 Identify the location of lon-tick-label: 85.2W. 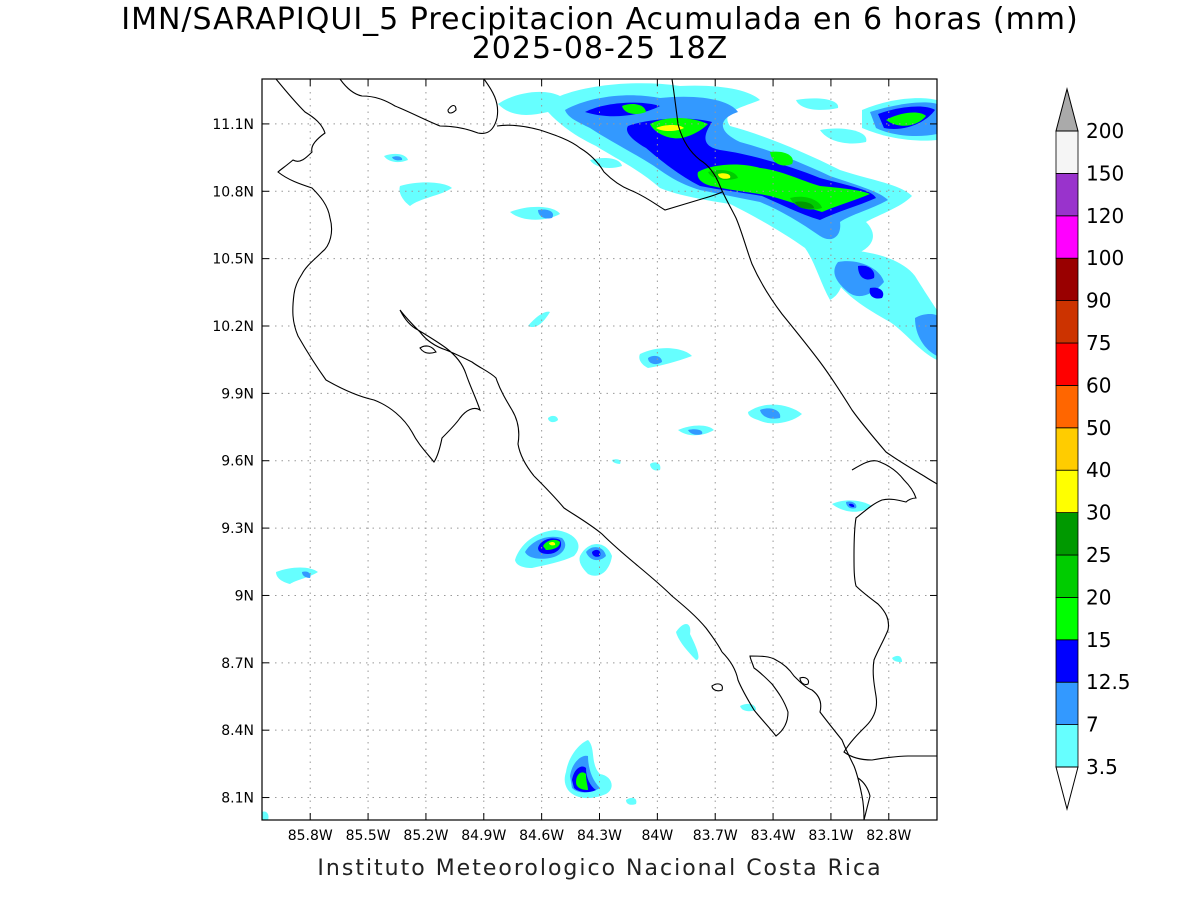
(425, 836).